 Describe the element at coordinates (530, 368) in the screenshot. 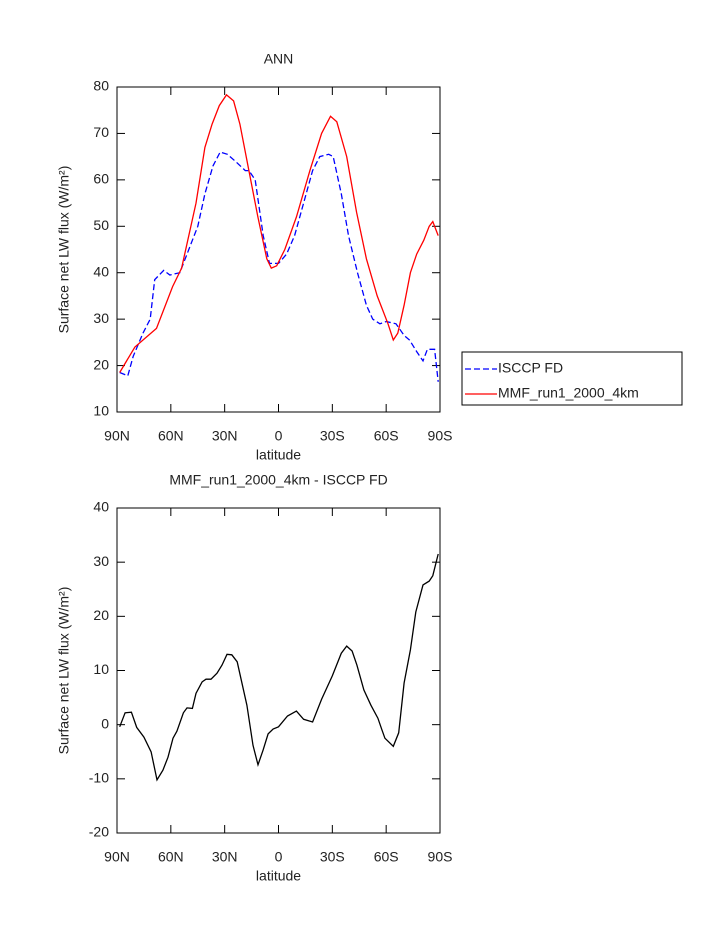

I see `legend-label: ISCCP FD` at that location.